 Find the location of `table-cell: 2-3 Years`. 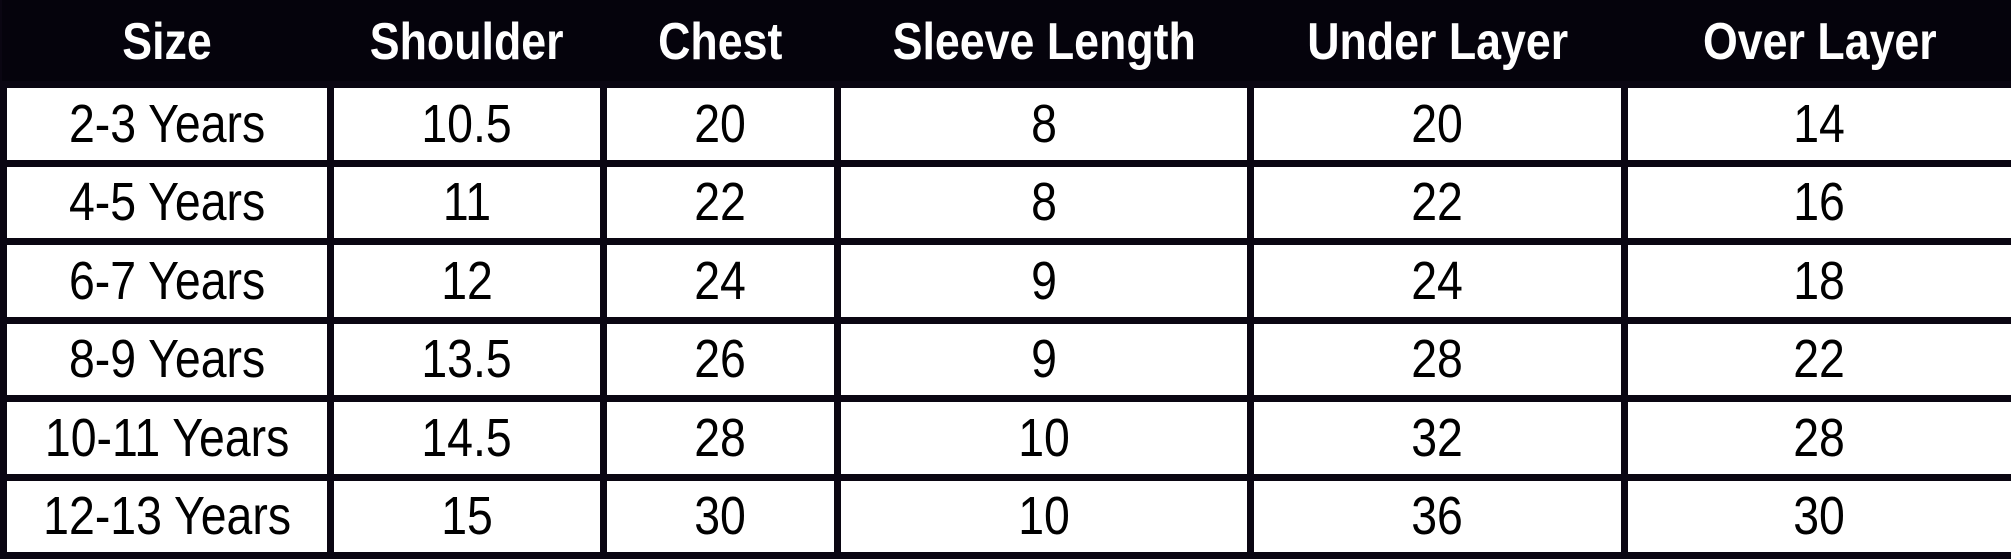

table-cell: 2-3 Years is located at coordinates (167, 124).